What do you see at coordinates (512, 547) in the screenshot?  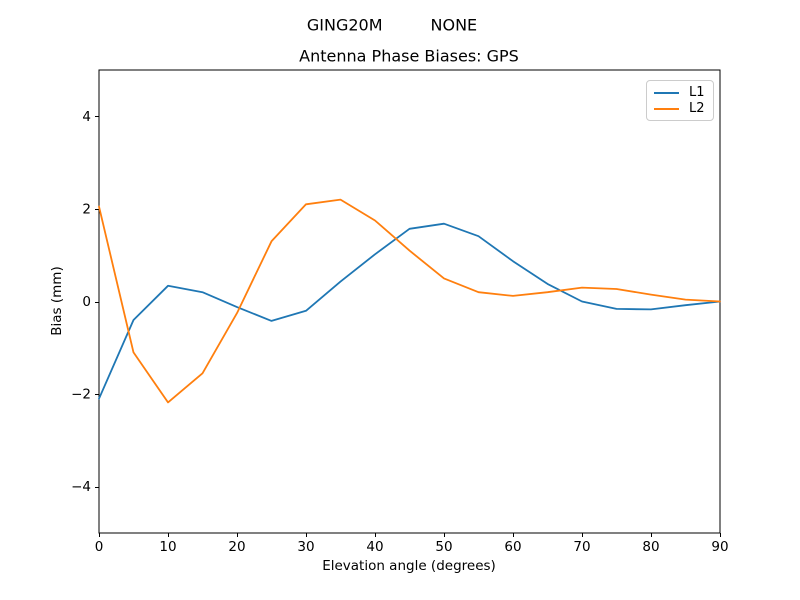 I see `x-tick-label: 60` at bounding box center [512, 547].